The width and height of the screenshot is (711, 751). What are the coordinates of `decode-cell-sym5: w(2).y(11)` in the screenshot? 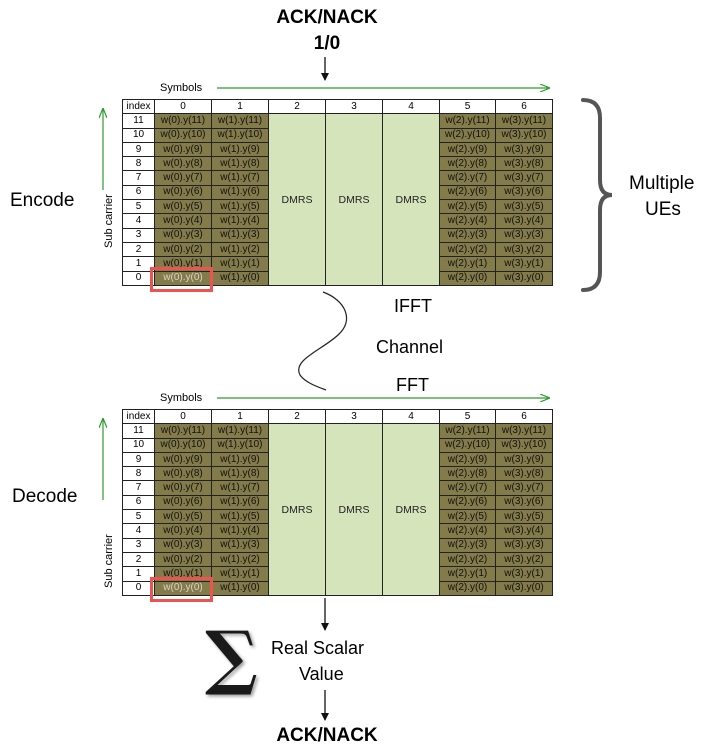 It's located at (467, 431).